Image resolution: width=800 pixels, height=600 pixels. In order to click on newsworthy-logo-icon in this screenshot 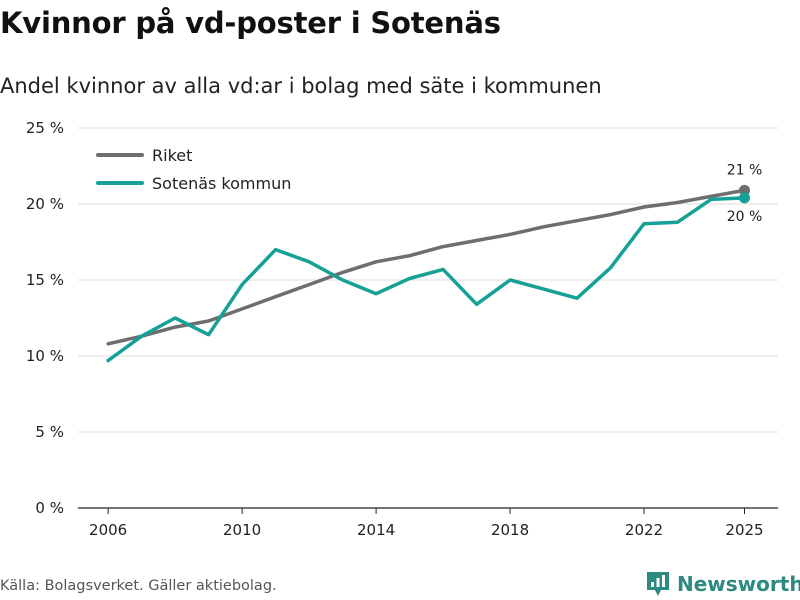, I will do `click(658, 584)`.